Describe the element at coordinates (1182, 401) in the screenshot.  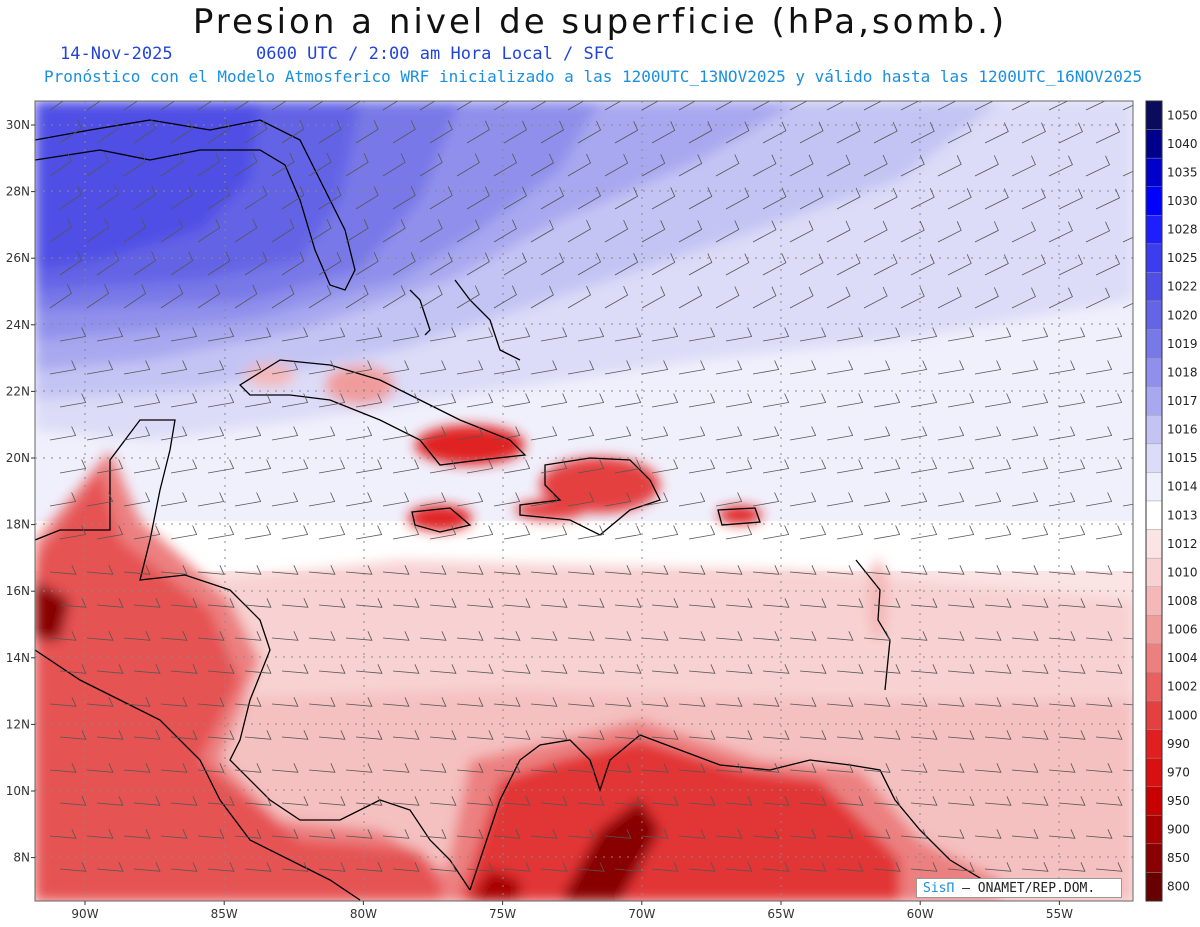
I see `colorbar-label: 1017` at that location.